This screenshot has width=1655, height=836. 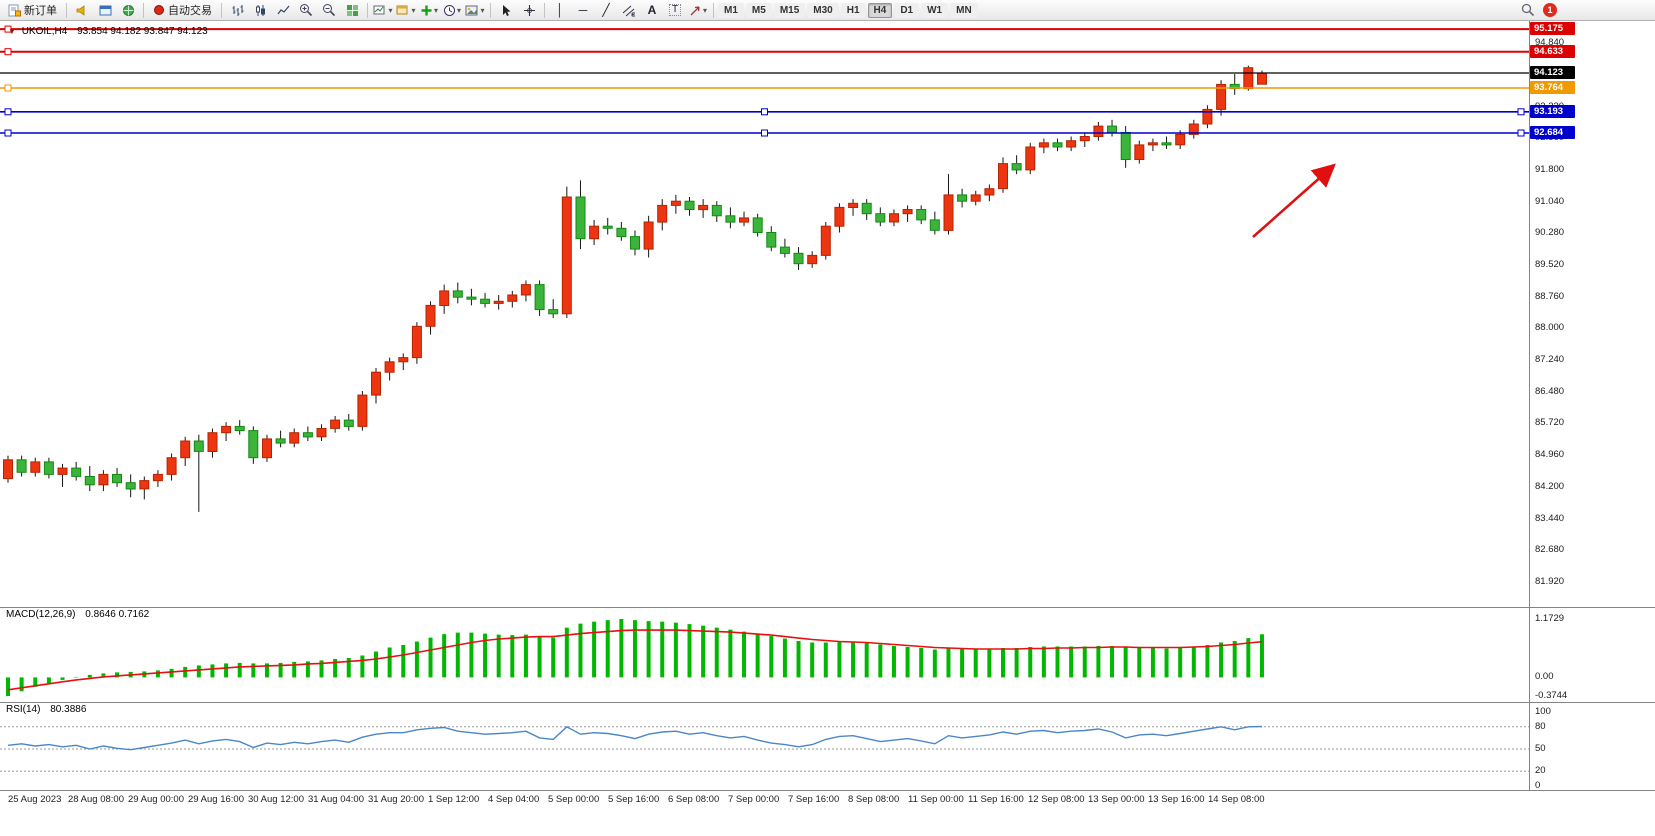 I want to click on time-axis-label: 11 Sep 16:00, so click(x=996, y=799).